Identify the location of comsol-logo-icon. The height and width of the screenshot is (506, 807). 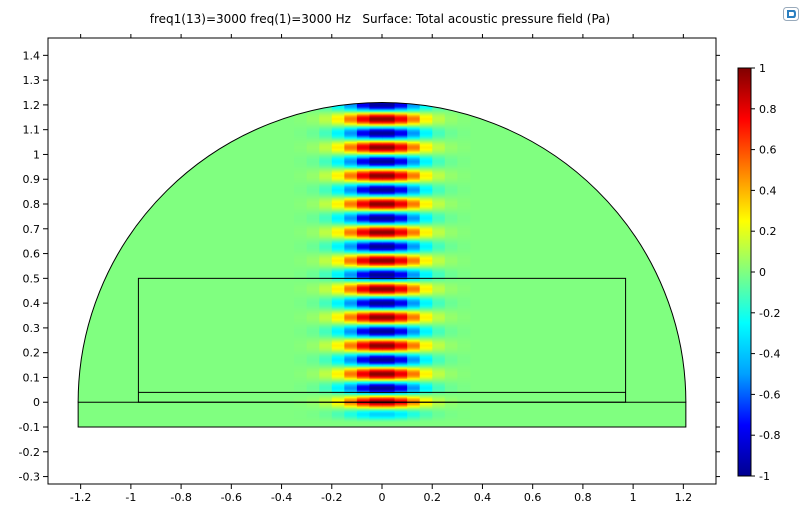
(791, 14).